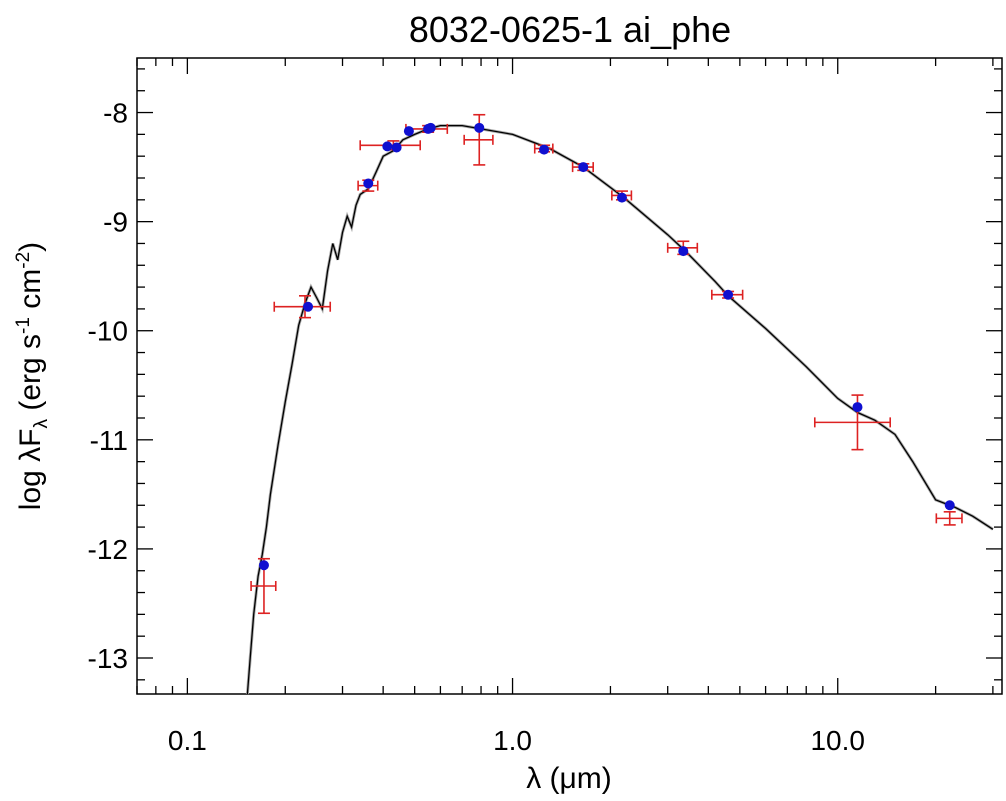 This screenshot has height=801, width=1006. Describe the element at coordinates (109, 440) in the screenshot. I see `y-tick-label: -11` at that location.